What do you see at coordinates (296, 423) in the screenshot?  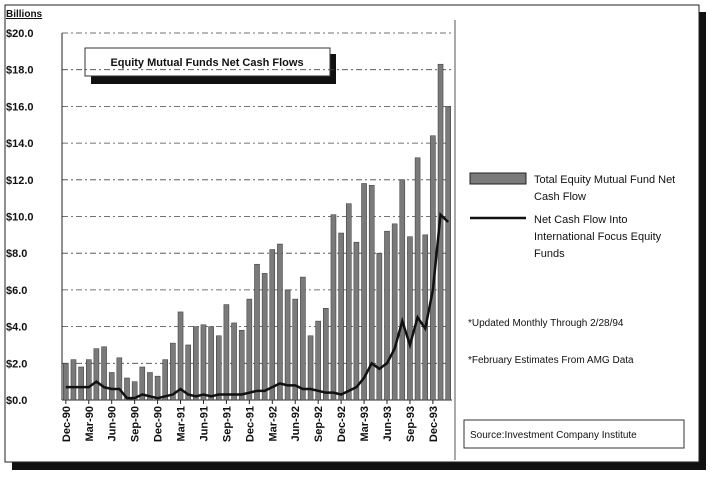 I see `x-tick-label: Jun-92` at bounding box center [296, 423].